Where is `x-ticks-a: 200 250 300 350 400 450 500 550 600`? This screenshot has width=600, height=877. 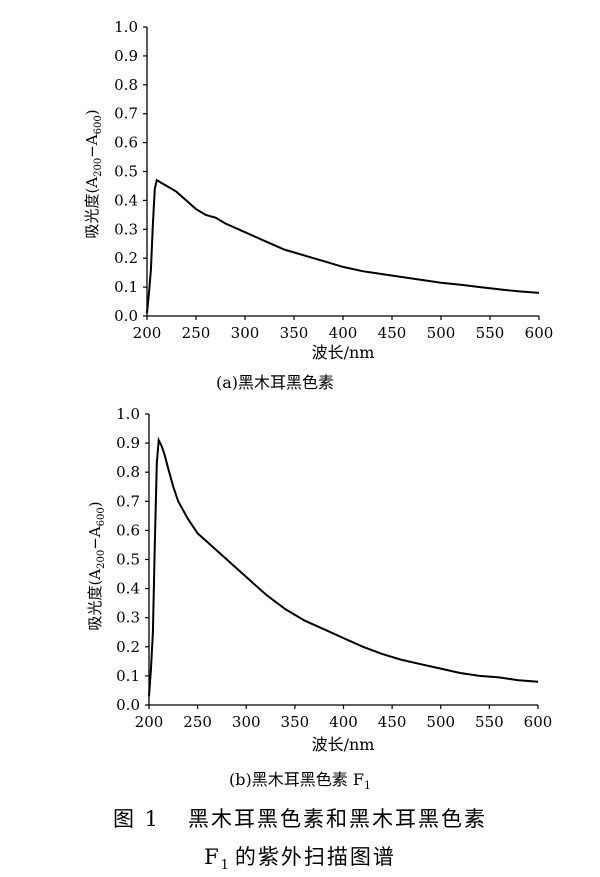 x-ticks-a: 200 250 300 350 400 450 500 550 600 is located at coordinates (343, 329).